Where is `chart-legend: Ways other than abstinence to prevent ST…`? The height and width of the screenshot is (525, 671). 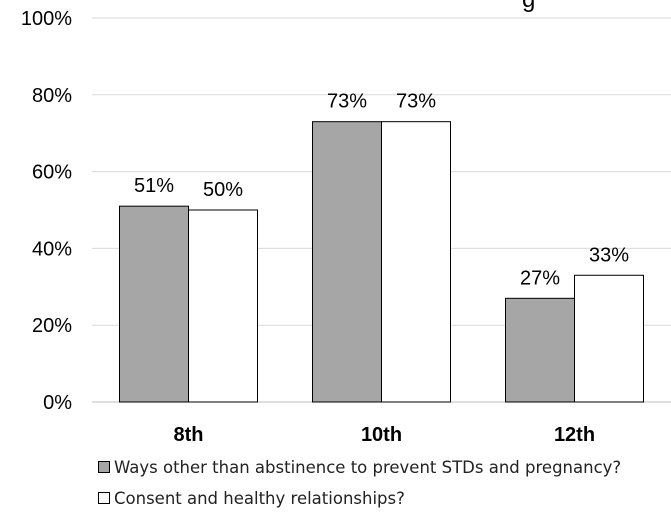
chart-legend: Ways other than abstinence to prevent ST… is located at coordinates (359, 486).